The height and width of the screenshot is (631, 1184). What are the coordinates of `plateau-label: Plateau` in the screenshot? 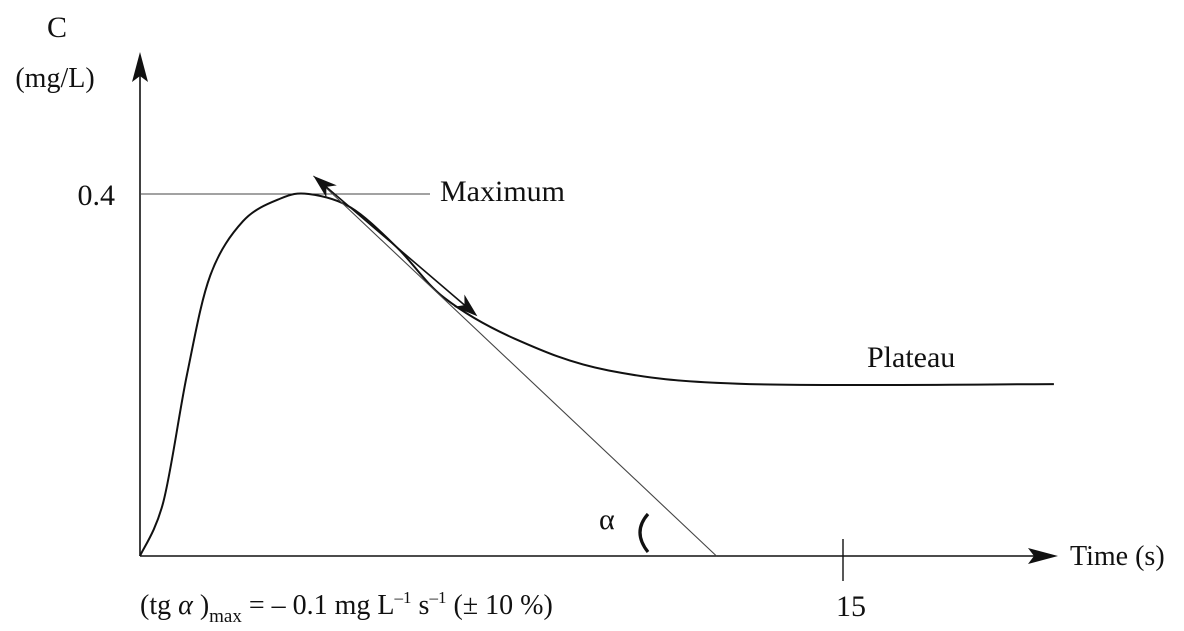 It's located at (911, 357).